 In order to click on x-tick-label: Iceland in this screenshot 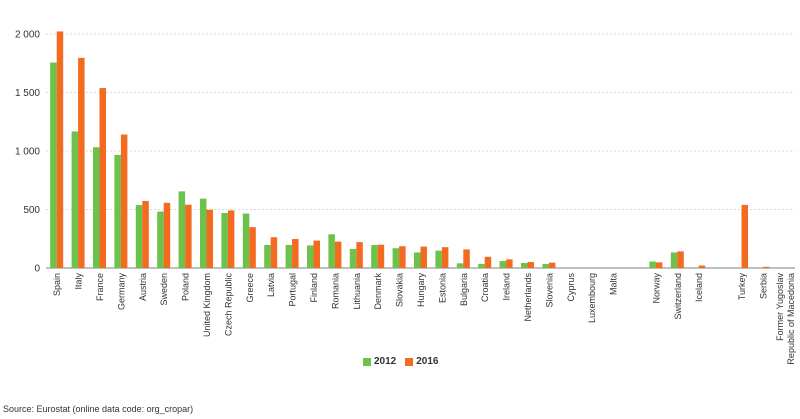, I will do `click(699, 287)`.